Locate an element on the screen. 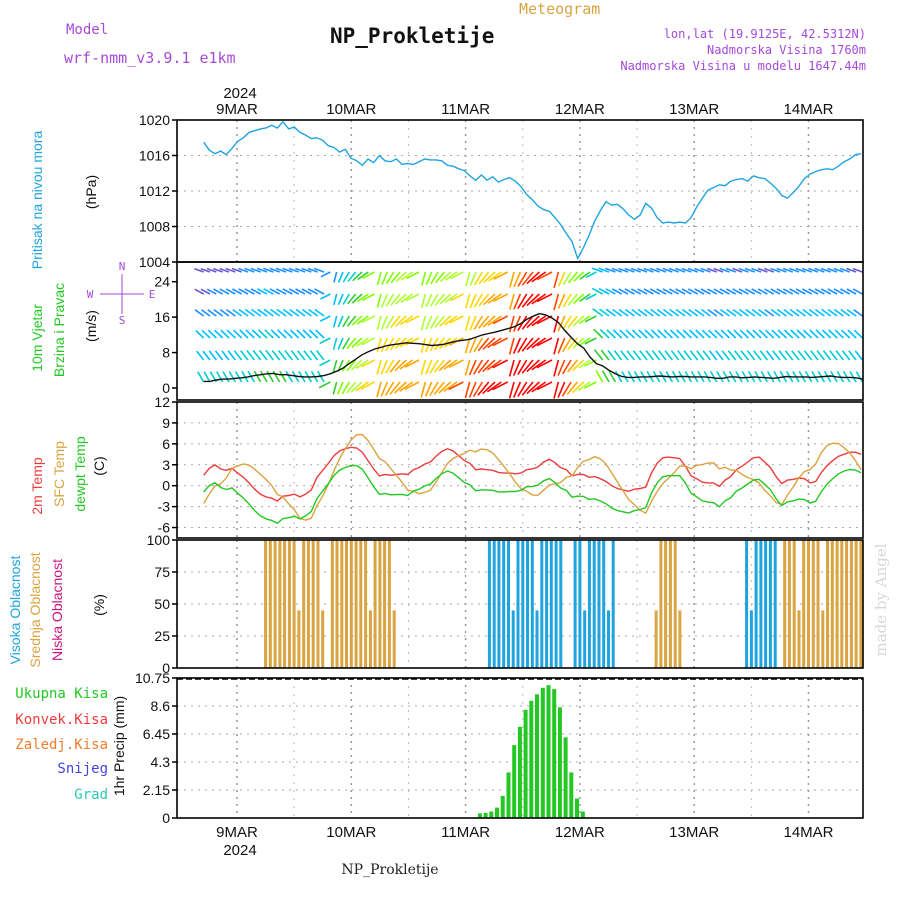  top-day-label: 9MAR is located at coordinates (237, 109).